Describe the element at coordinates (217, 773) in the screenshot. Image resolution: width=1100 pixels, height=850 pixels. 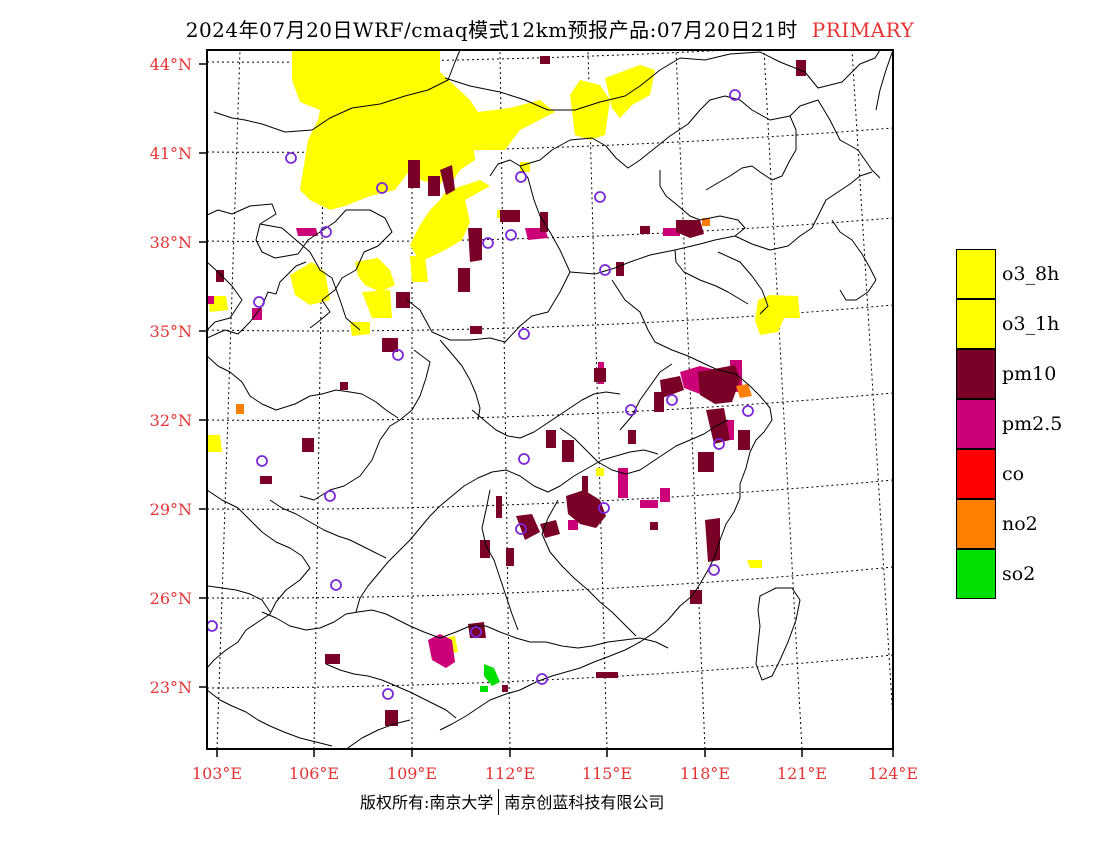
I see `lon-label: 103°E` at that location.